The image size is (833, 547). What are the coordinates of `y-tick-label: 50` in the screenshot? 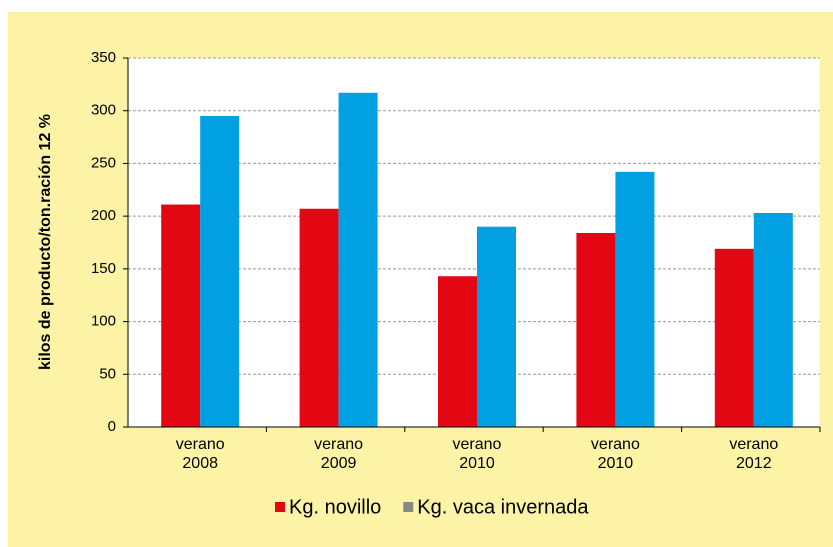 It's located at (107, 373).